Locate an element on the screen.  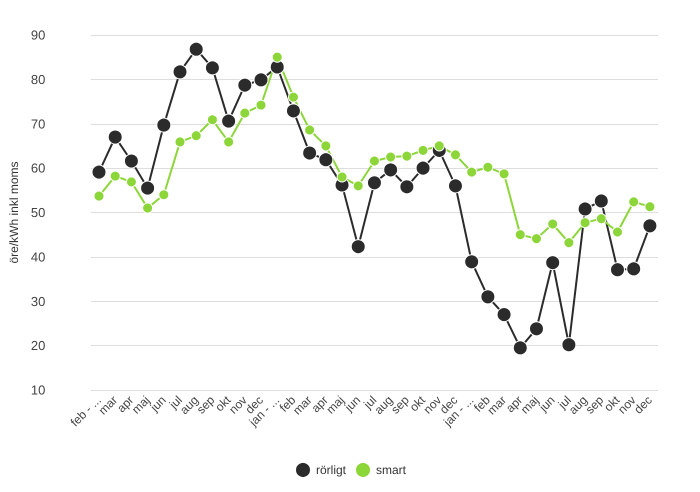
y-tick-label: 70 is located at coordinates (38, 124).